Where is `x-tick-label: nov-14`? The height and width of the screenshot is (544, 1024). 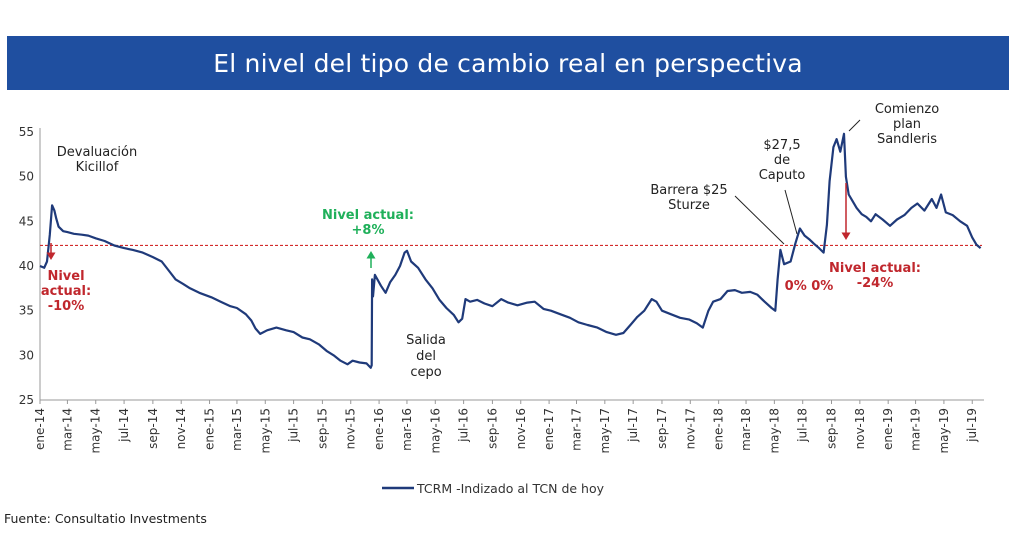
x-tick-label: nov-14 is located at coordinates (181, 428).